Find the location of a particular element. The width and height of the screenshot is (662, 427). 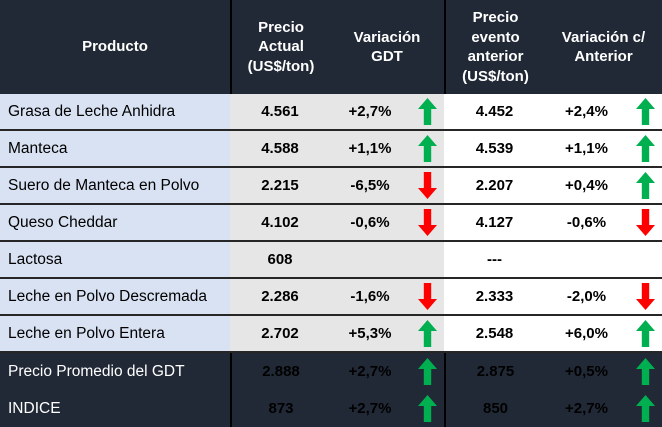

previous-price-value: 2.875 is located at coordinates (494, 371).